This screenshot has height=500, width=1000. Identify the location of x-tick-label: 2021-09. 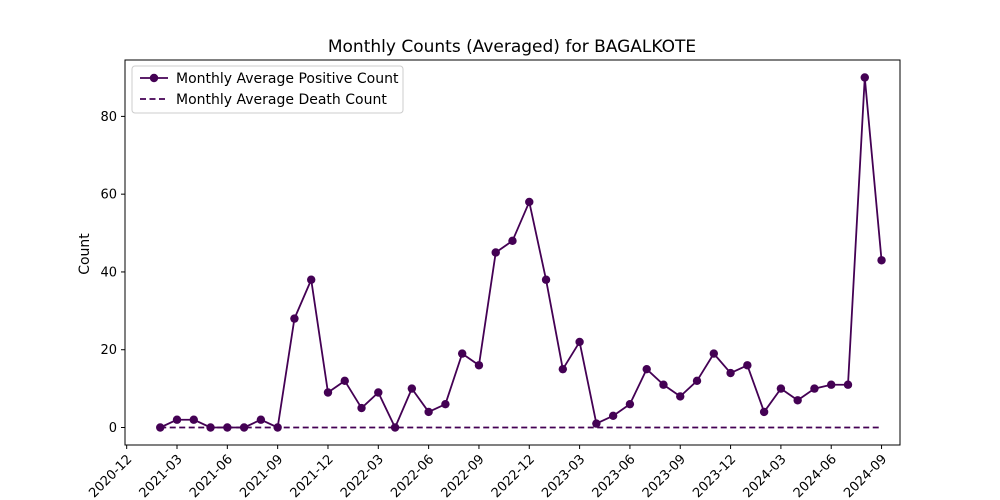
(261, 476).